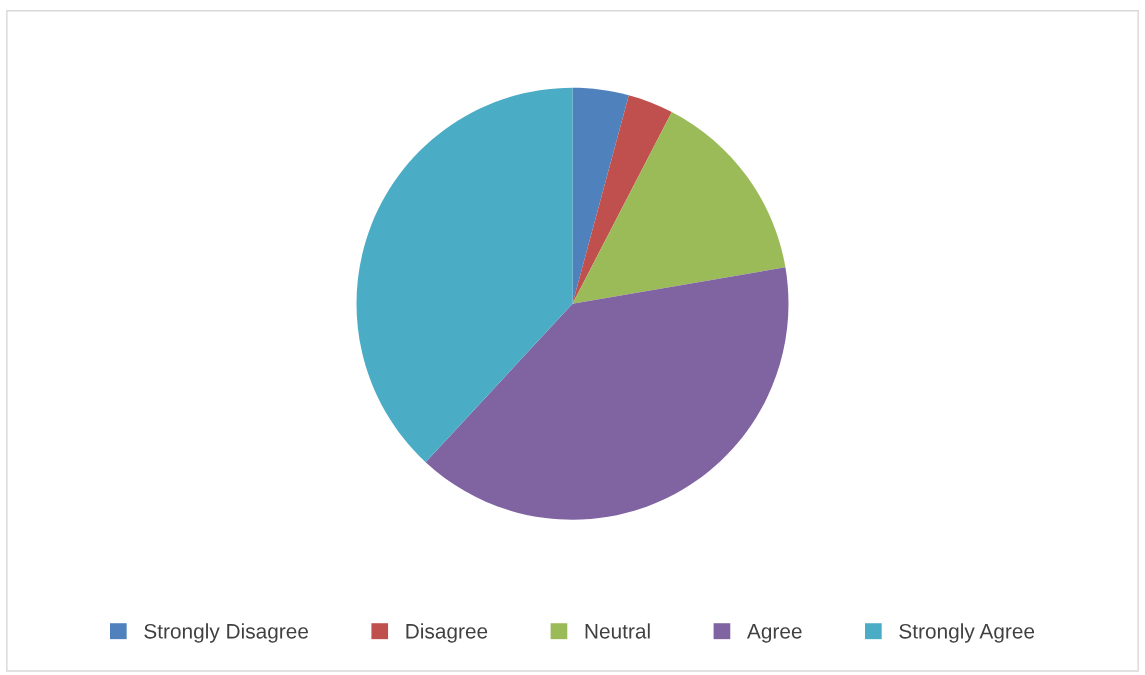 The height and width of the screenshot is (675, 1145). Describe the element at coordinates (617, 631) in the screenshot. I see `legend-label: Neutral` at that location.